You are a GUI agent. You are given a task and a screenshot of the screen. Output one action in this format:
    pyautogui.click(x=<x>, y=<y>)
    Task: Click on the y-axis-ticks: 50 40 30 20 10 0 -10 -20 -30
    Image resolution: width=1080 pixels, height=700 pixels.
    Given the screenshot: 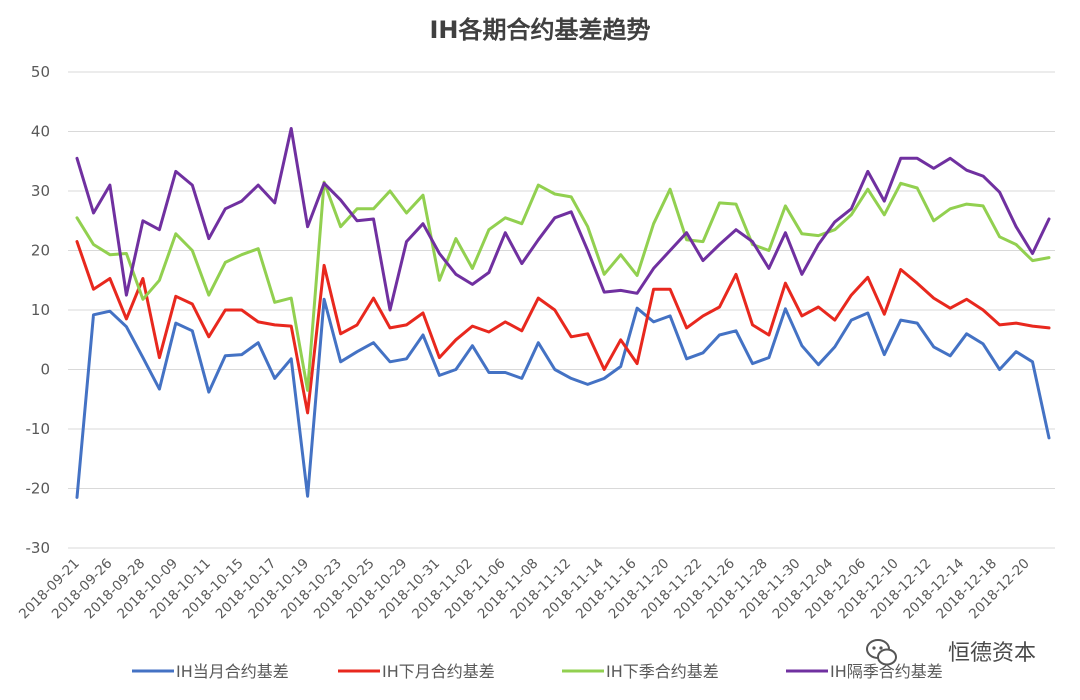 What is the action you would take?
    pyautogui.click(x=38, y=310)
    